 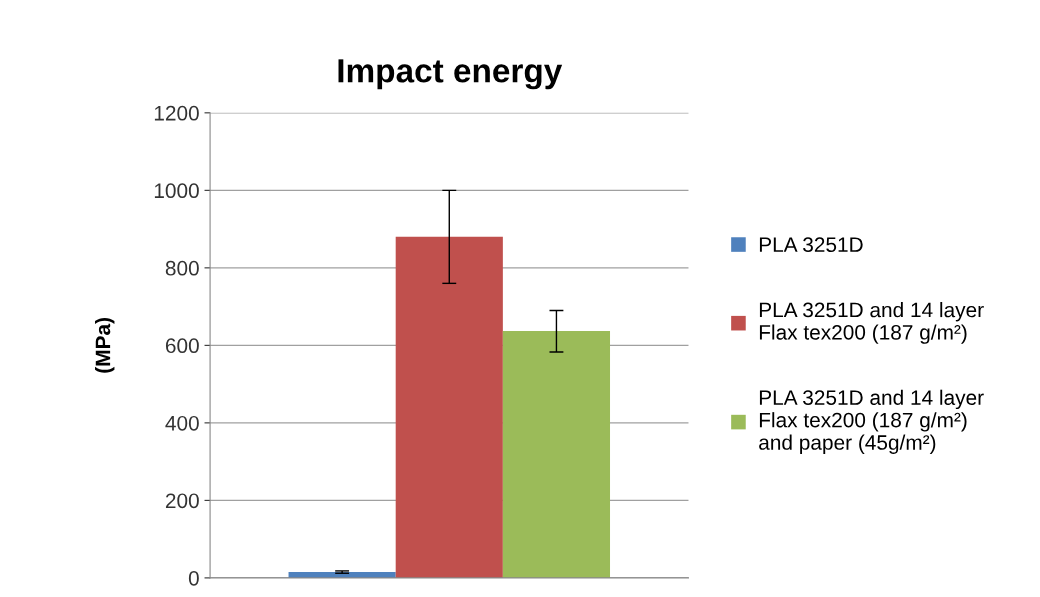 I want to click on y-tick-label: 1200, so click(x=176, y=113).